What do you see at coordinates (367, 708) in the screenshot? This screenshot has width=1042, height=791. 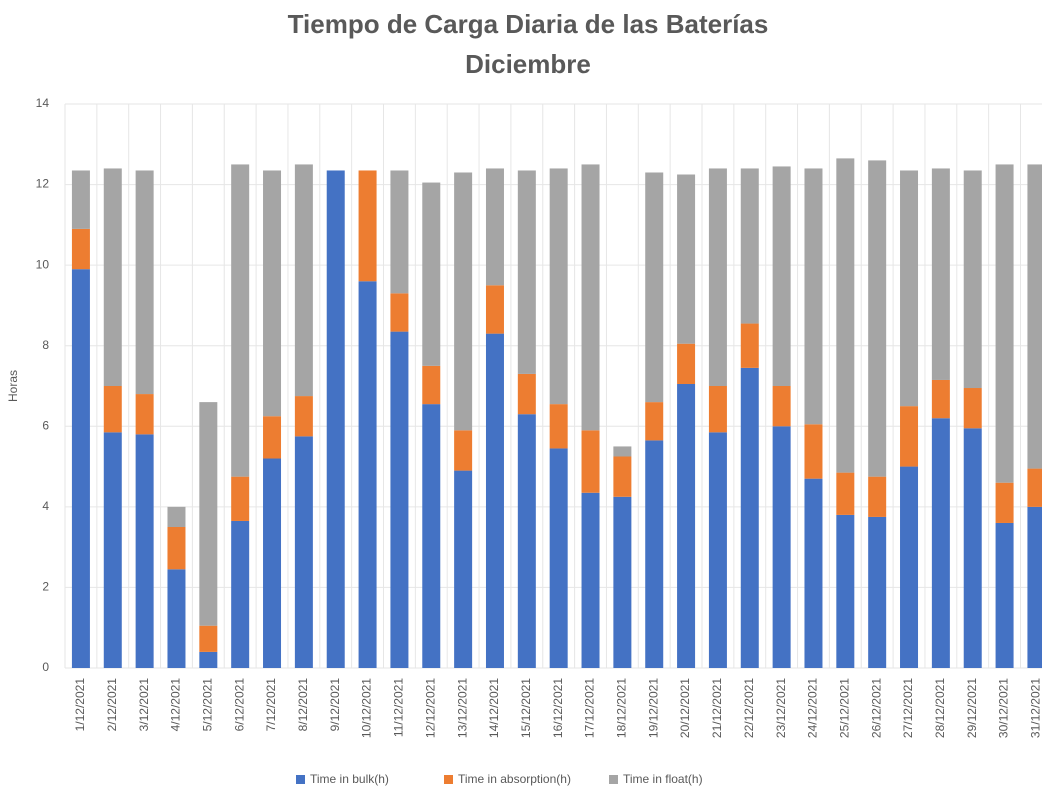 I see `x-tick-label: 10/12/2021` at bounding box center [367, 708].